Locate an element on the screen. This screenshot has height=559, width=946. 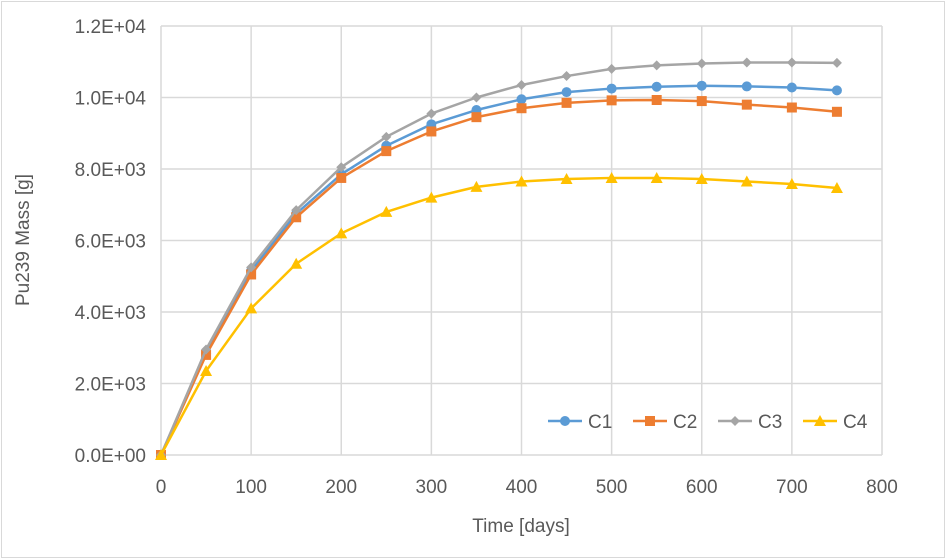
y-tick-label: 1.2E+04 is located at coordinates (111, 27).